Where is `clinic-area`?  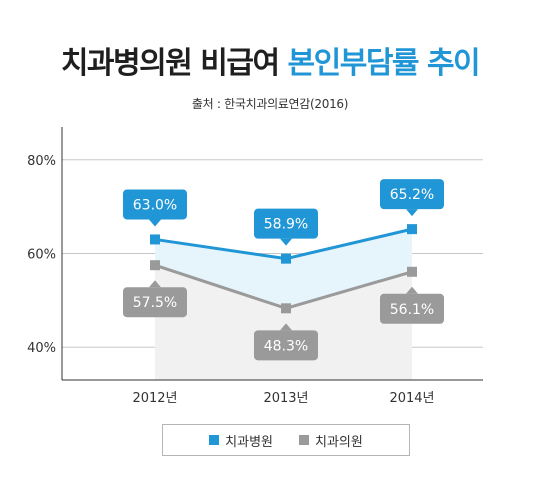 clinic-area is located at coordinates (283, 322).